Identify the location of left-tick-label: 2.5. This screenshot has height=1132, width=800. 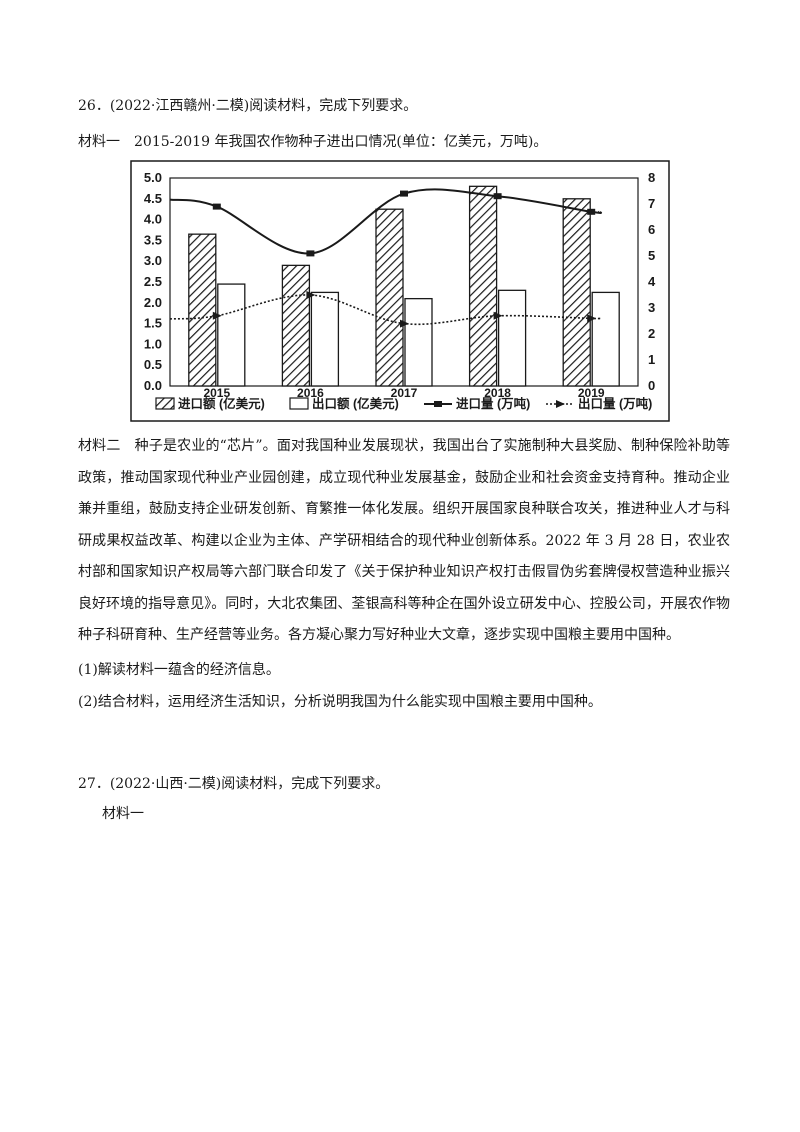
(153, 281).